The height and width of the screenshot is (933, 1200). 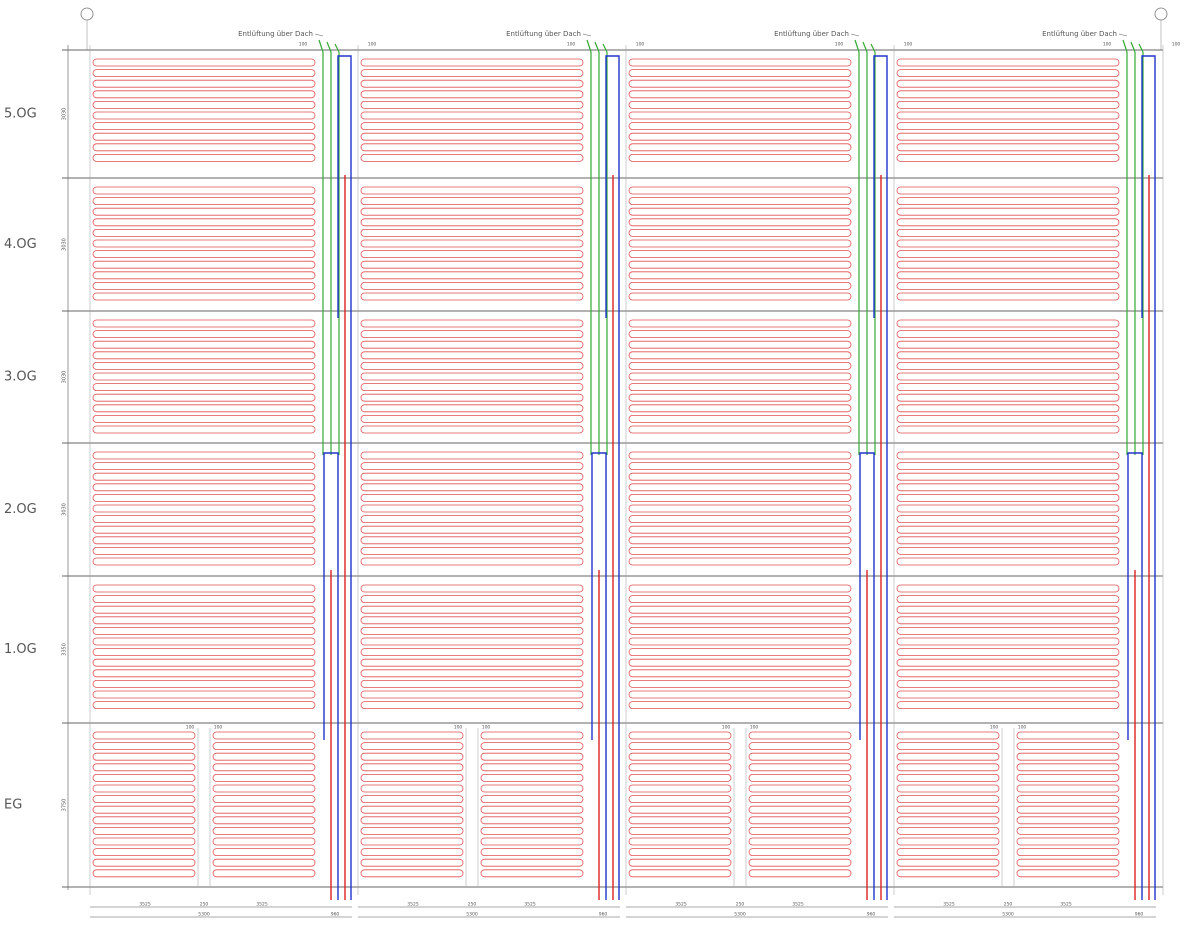 I want to click on axis-marker, so click(x=1161, y=14).